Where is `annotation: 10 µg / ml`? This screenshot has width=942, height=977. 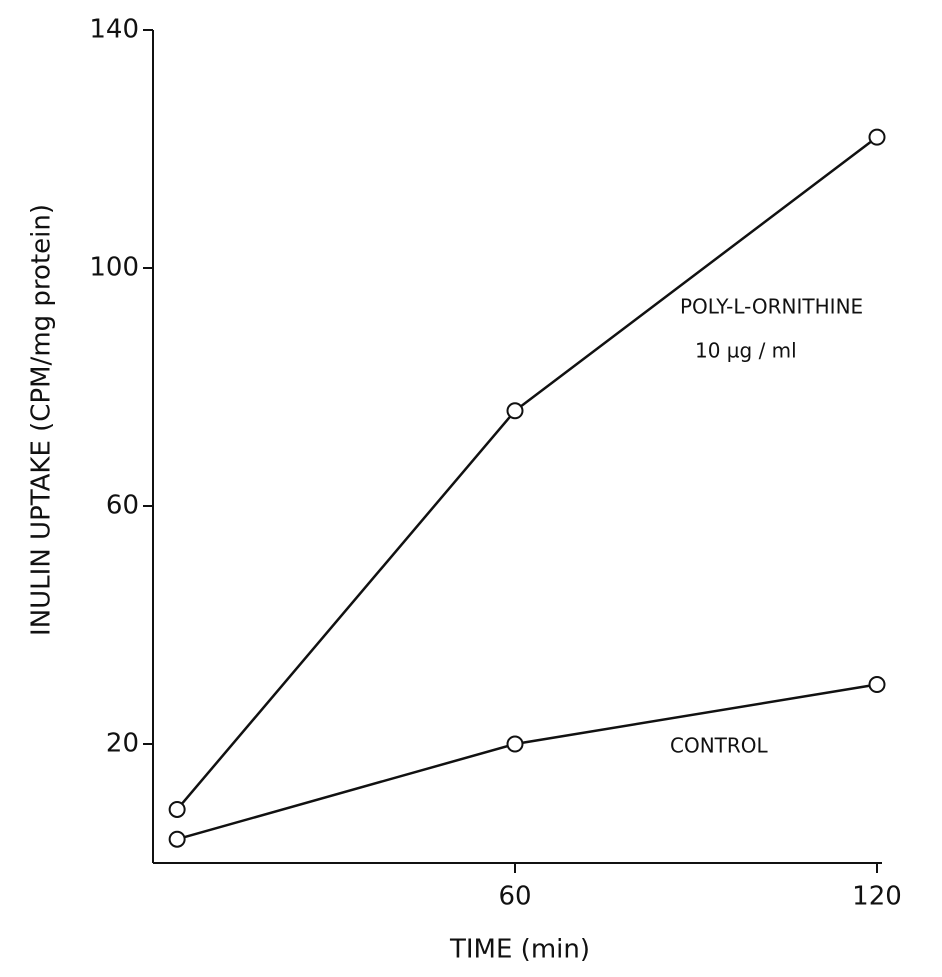 annotation: 10 µg / ml is located at coordinates (746, 351).